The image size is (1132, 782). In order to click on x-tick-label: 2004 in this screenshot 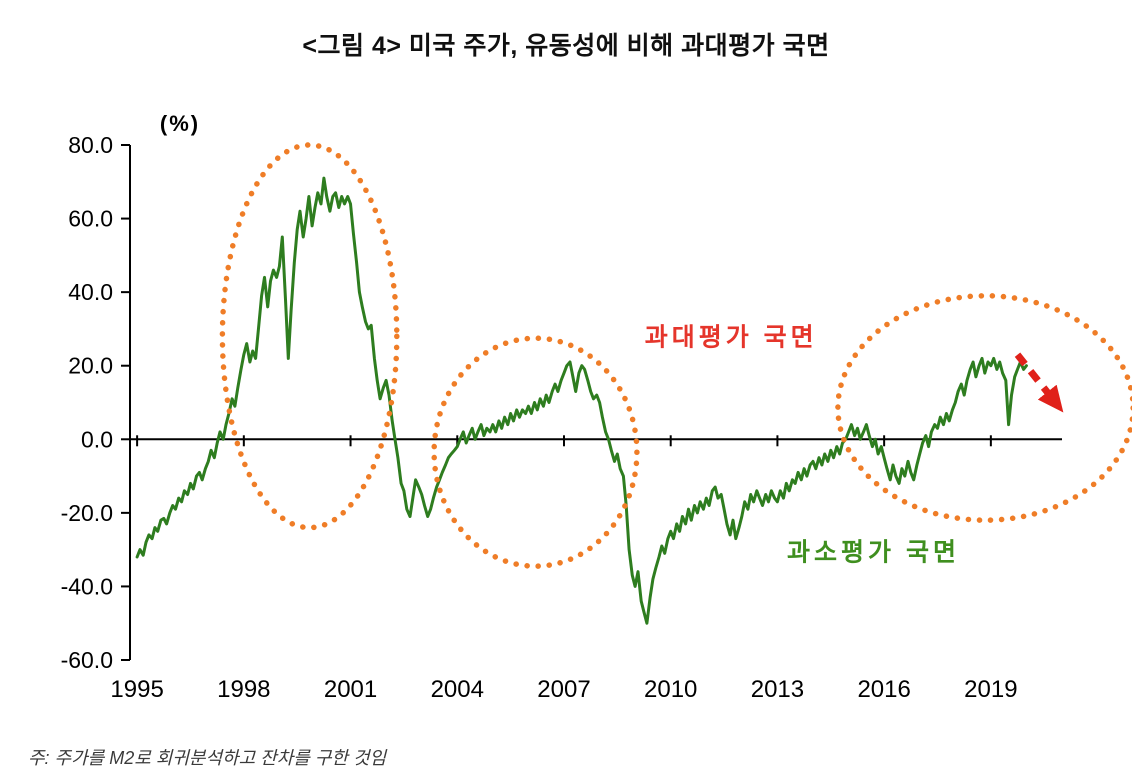, I will do `click(457, 689)`.